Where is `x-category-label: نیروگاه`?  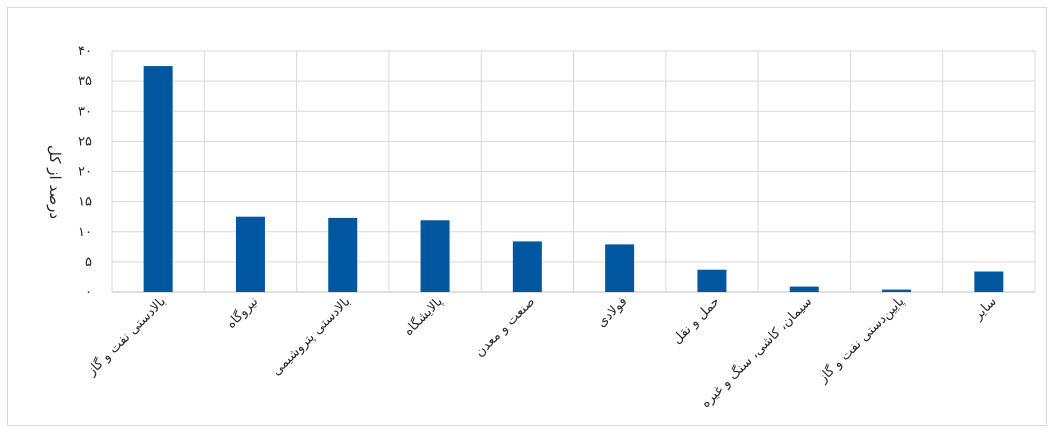 x-category-label: نیروگاه is located at coordinates (242, 313).